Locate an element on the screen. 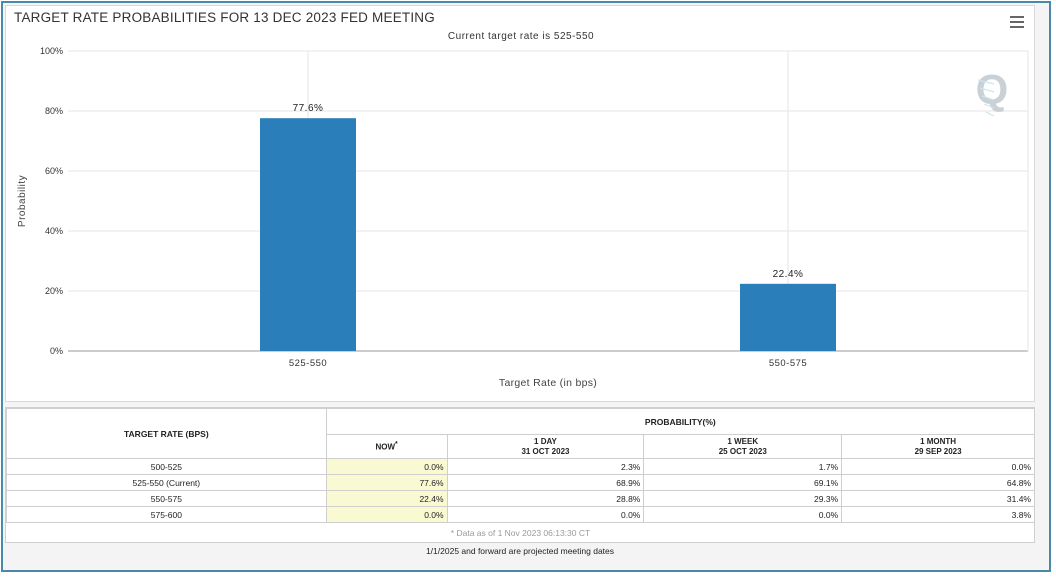  value-cell-now: 77.6% is located at coordinates (386, 482).